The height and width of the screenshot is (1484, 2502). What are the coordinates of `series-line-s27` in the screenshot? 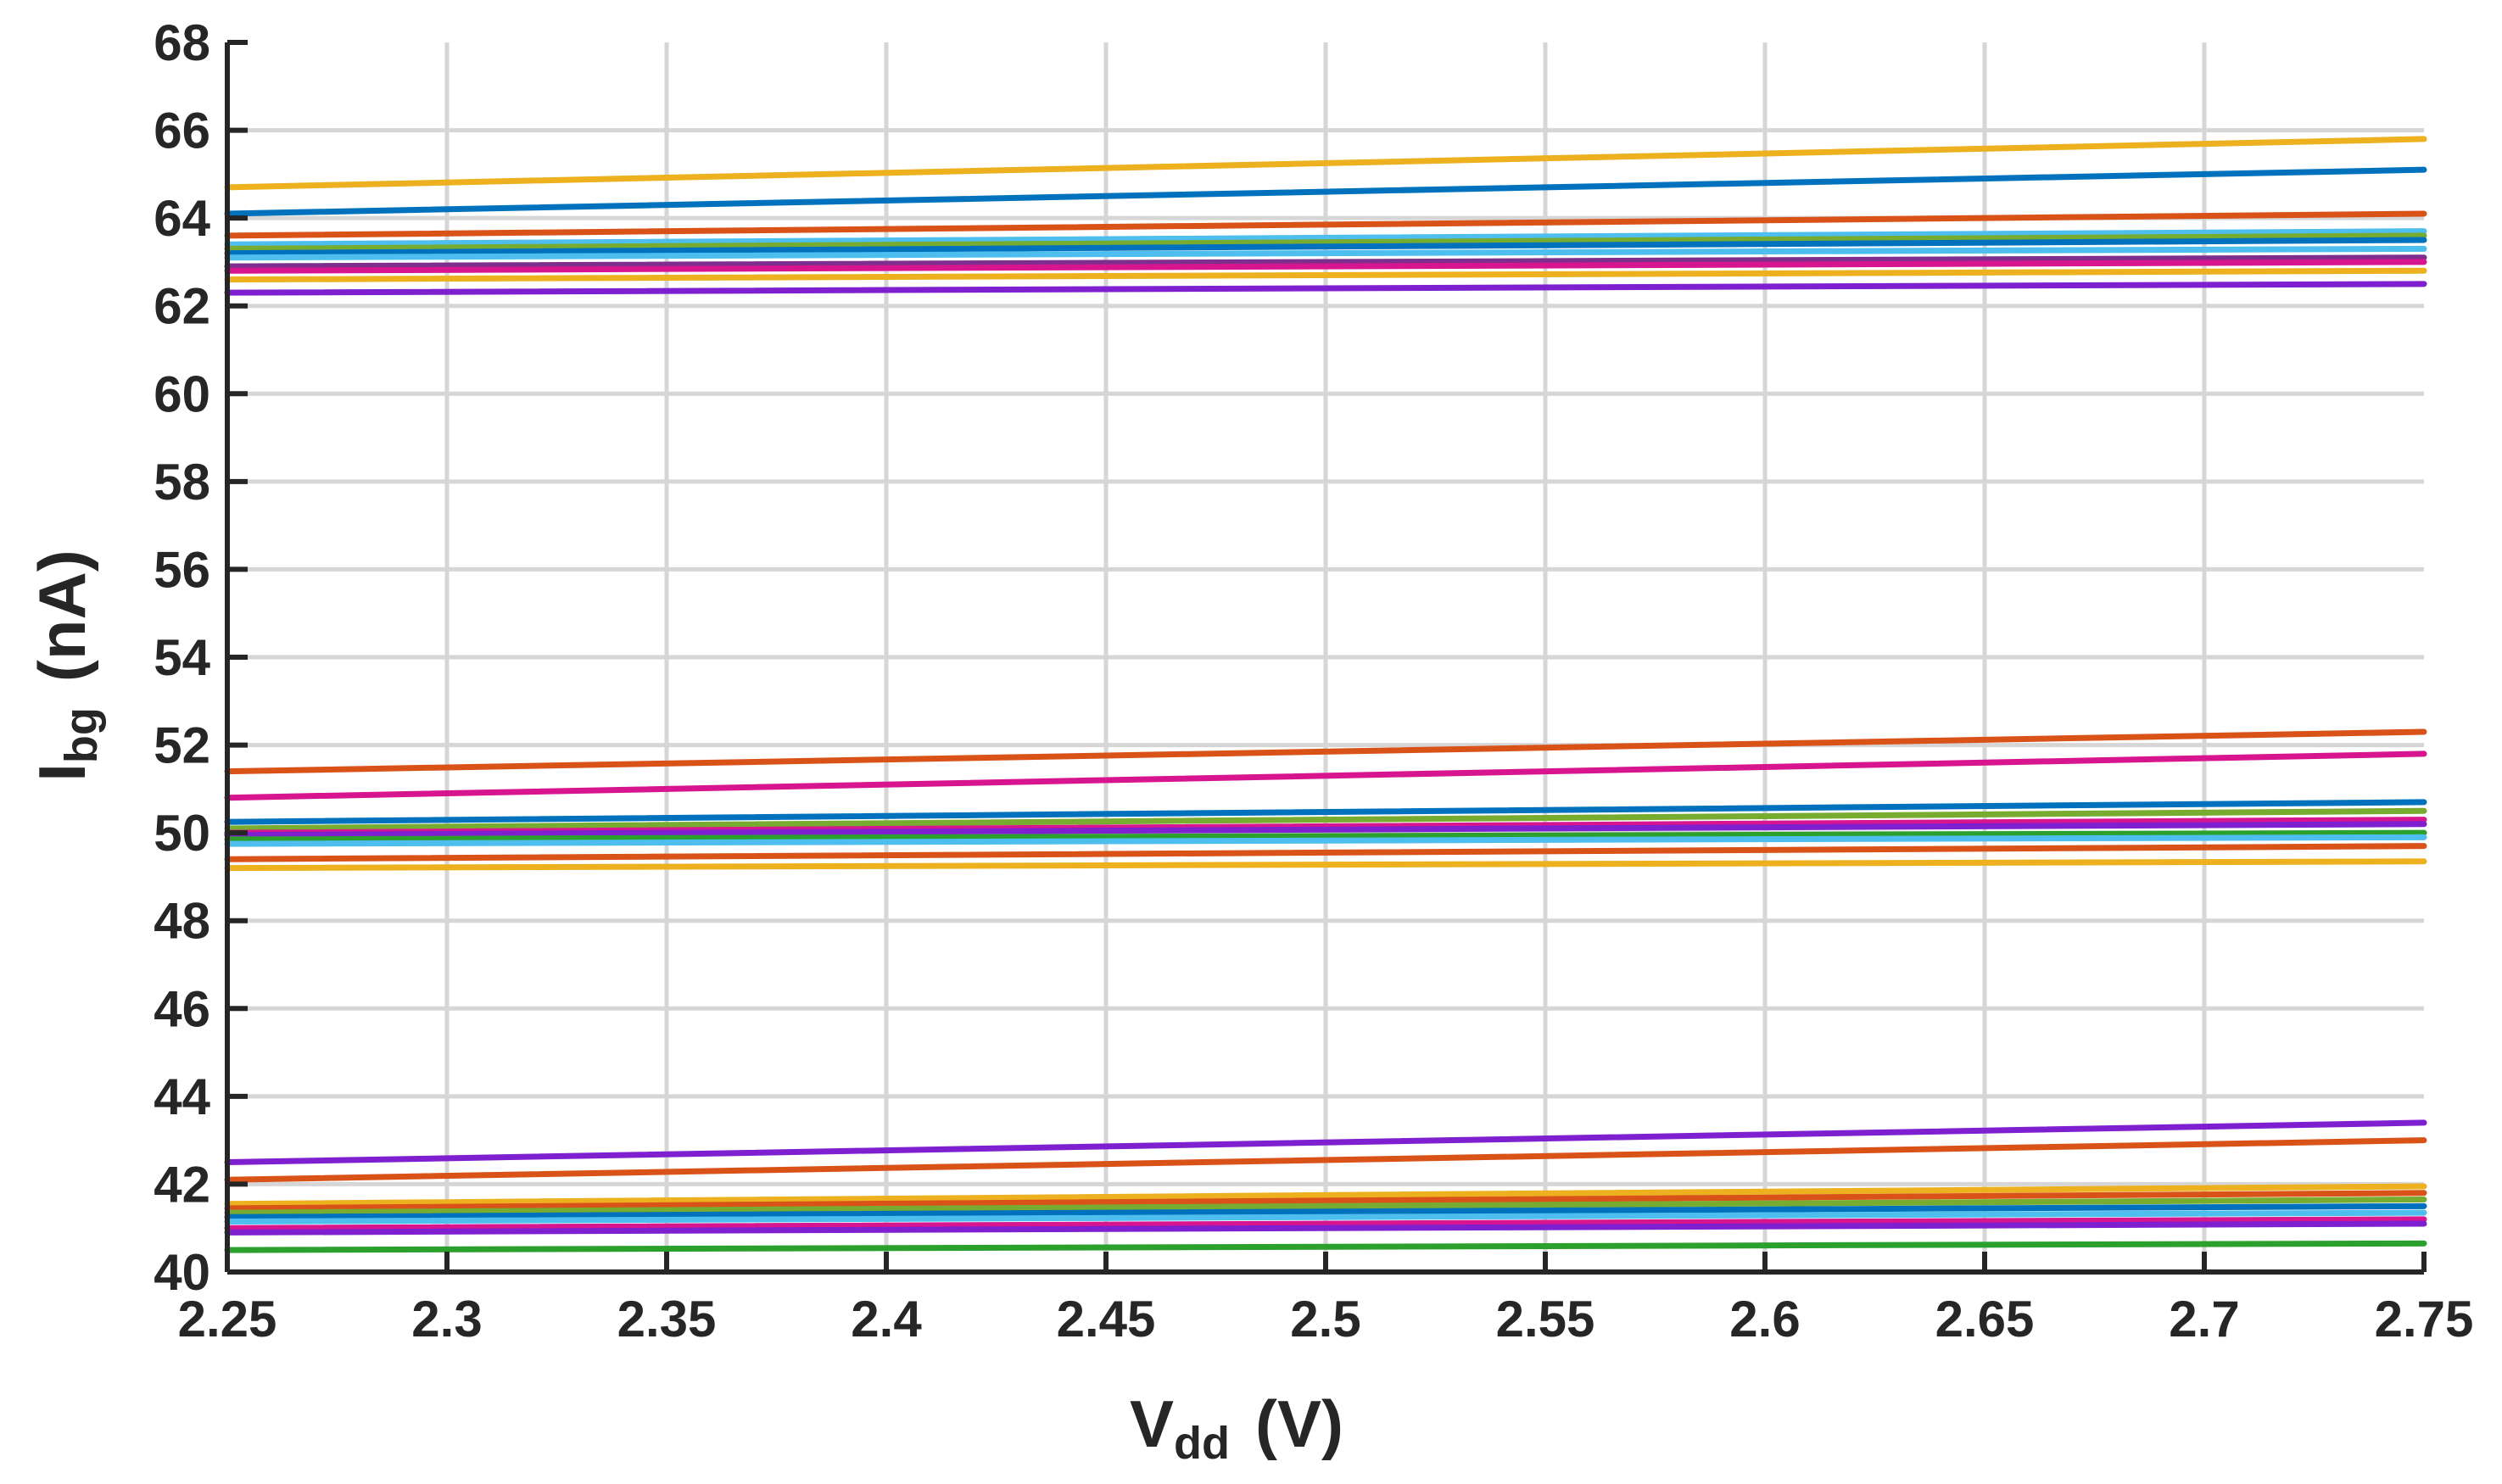 It's located at (1325, 1211).